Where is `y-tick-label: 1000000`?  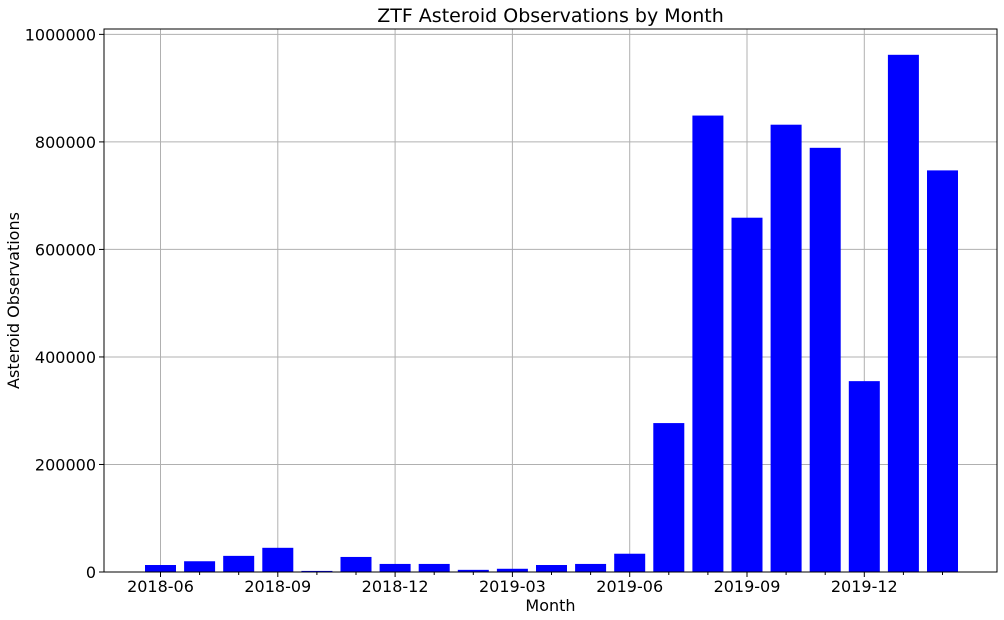 y-tick-label: 1000000 is located at coordinates (60, 34).